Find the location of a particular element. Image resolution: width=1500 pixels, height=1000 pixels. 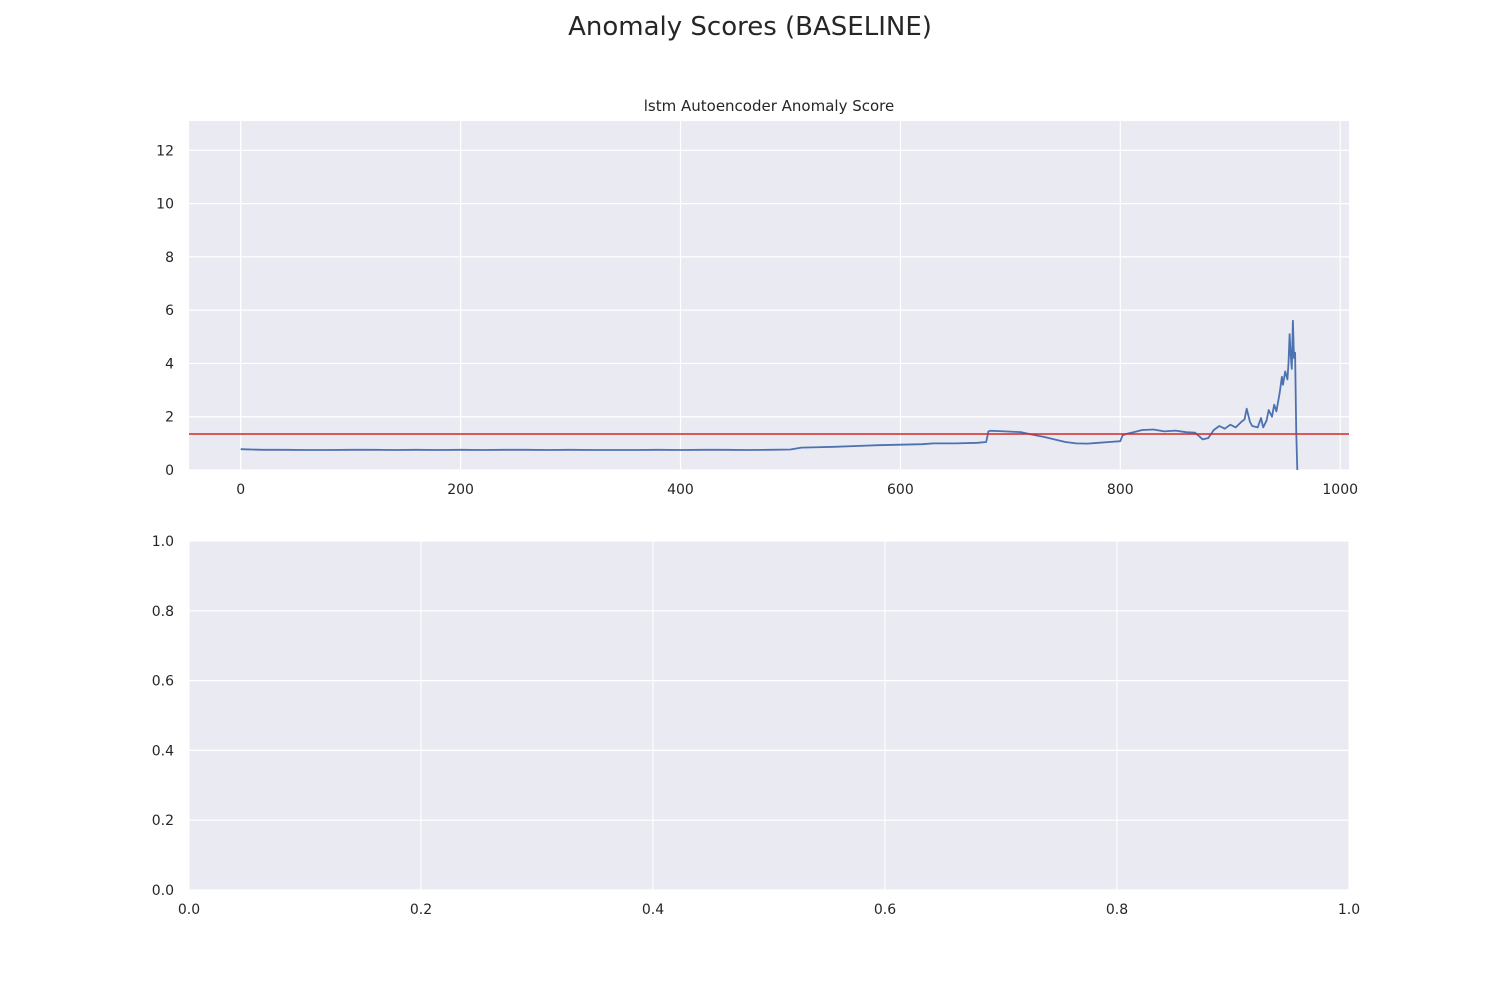

x-tick-label: 0.0 is located at coordinates (189, 910).